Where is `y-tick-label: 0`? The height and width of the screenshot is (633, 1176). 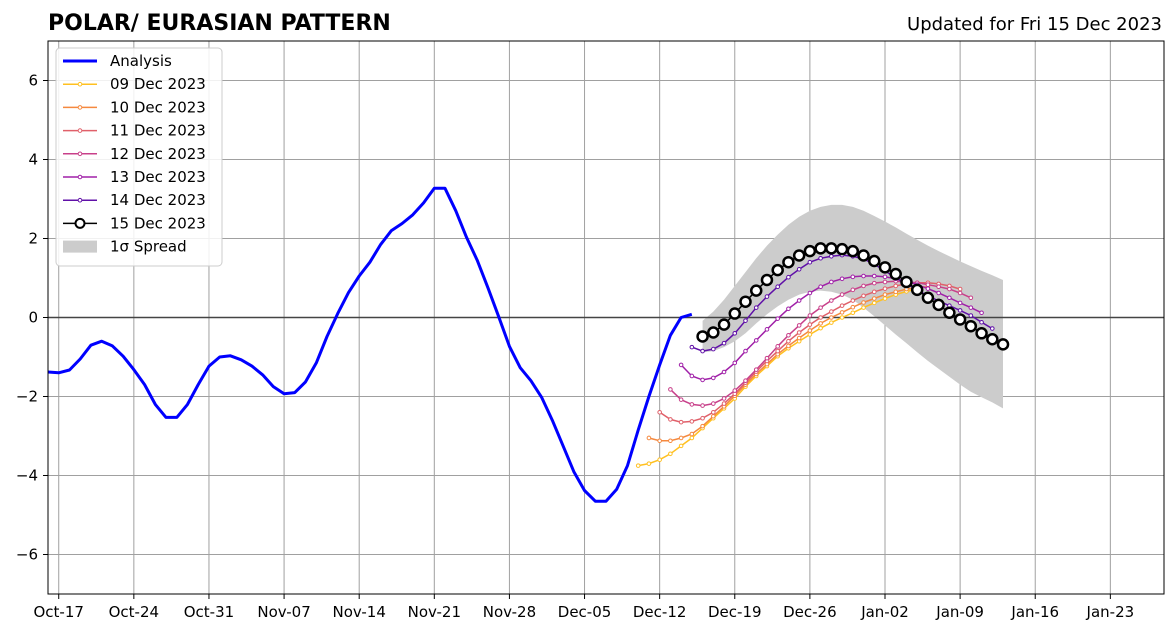 y-tick-label: 0 is located at coordinates (33, 318).